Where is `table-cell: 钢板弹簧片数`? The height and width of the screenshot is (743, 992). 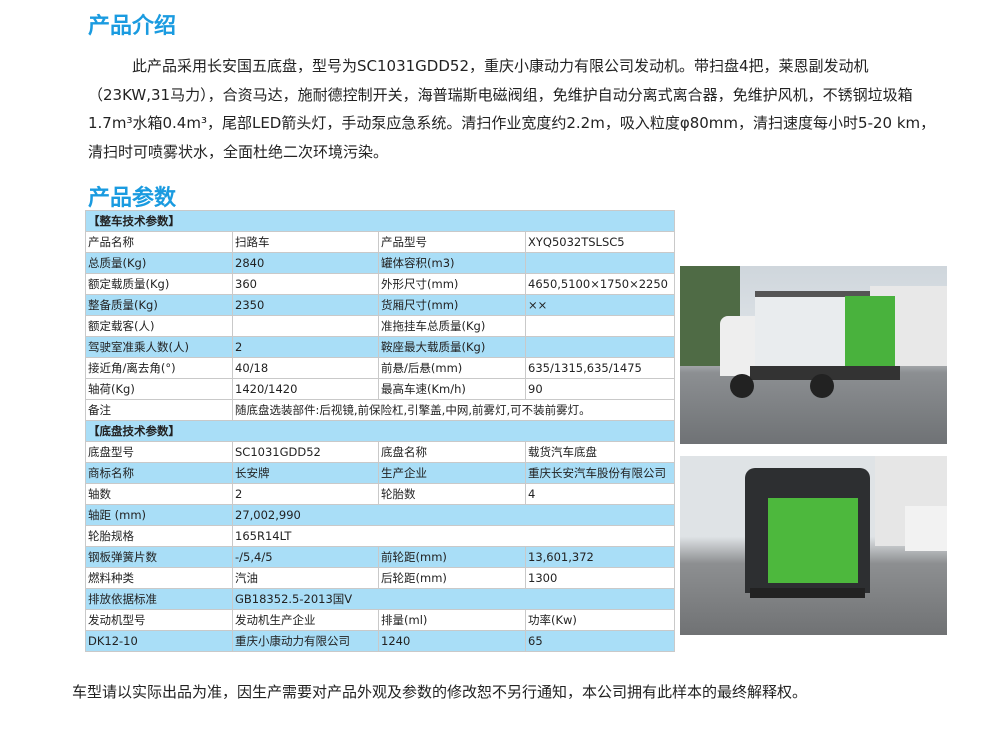
table-cell: 钢板弹簧片数 is located at coordinates (159, 557).